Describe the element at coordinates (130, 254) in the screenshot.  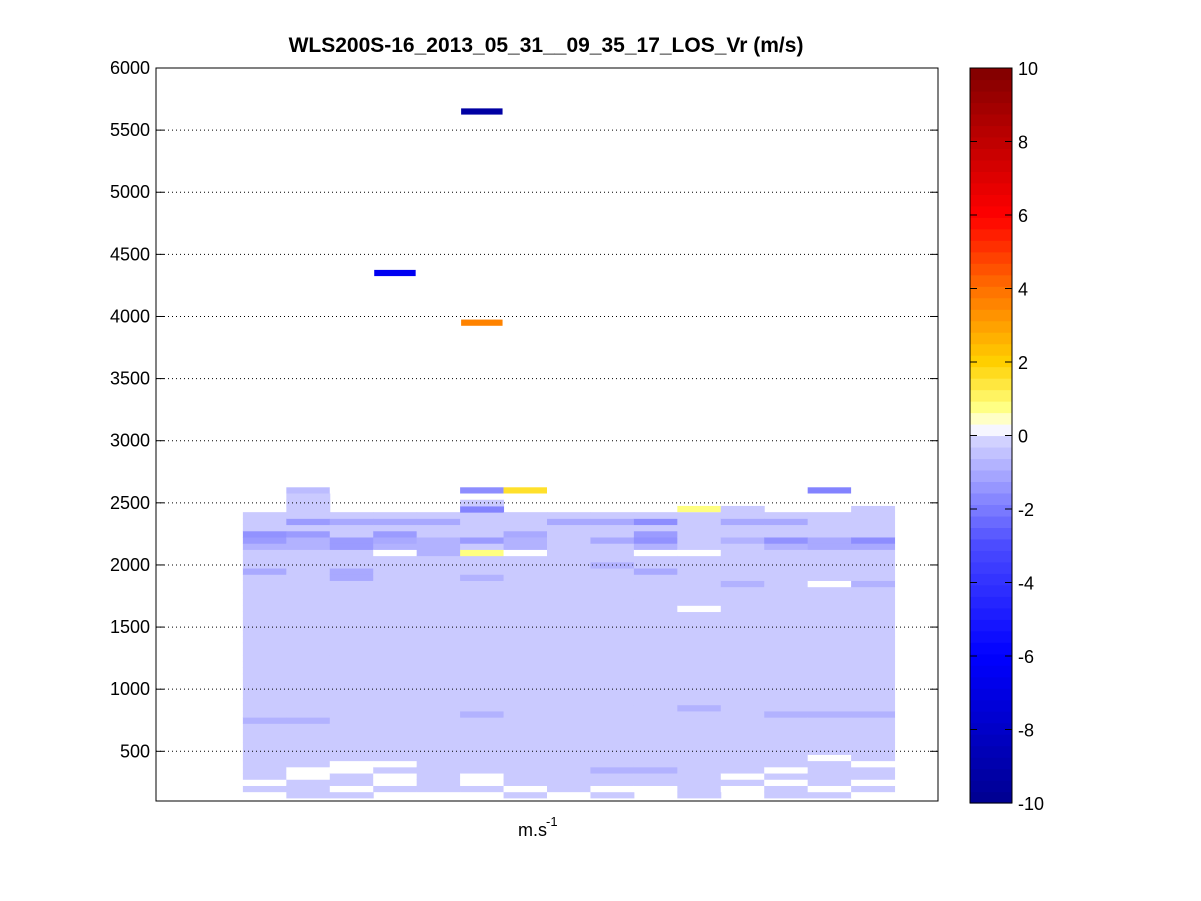
I see `y-tick-label: 4500` at that location.